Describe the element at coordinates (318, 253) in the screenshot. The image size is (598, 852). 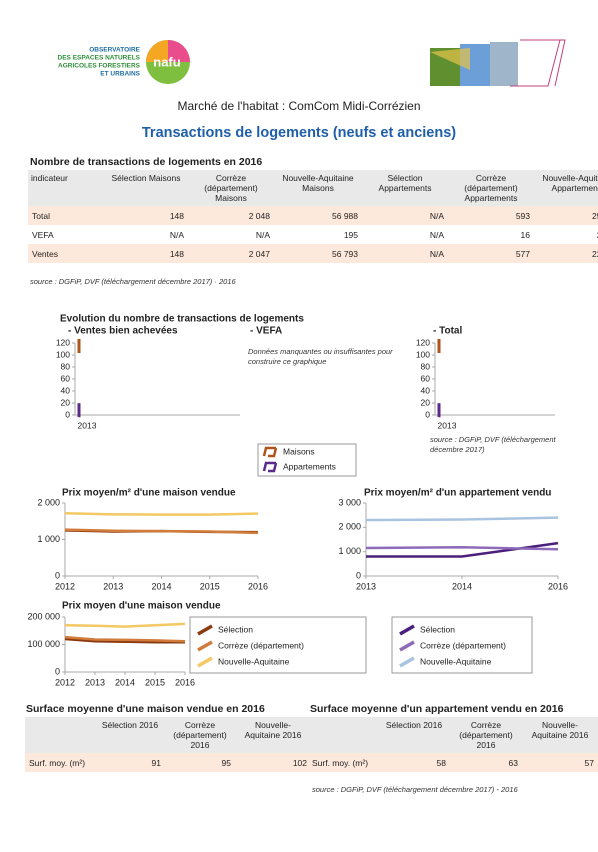
I see `cell: 56 793` at that location.